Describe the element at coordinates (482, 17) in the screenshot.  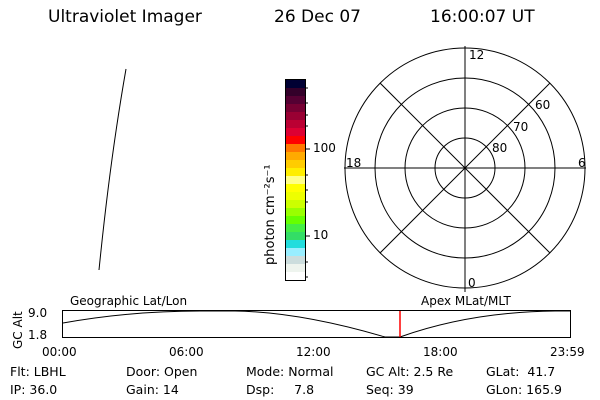
I see `time-label: 16:00:07 UT` at that location.